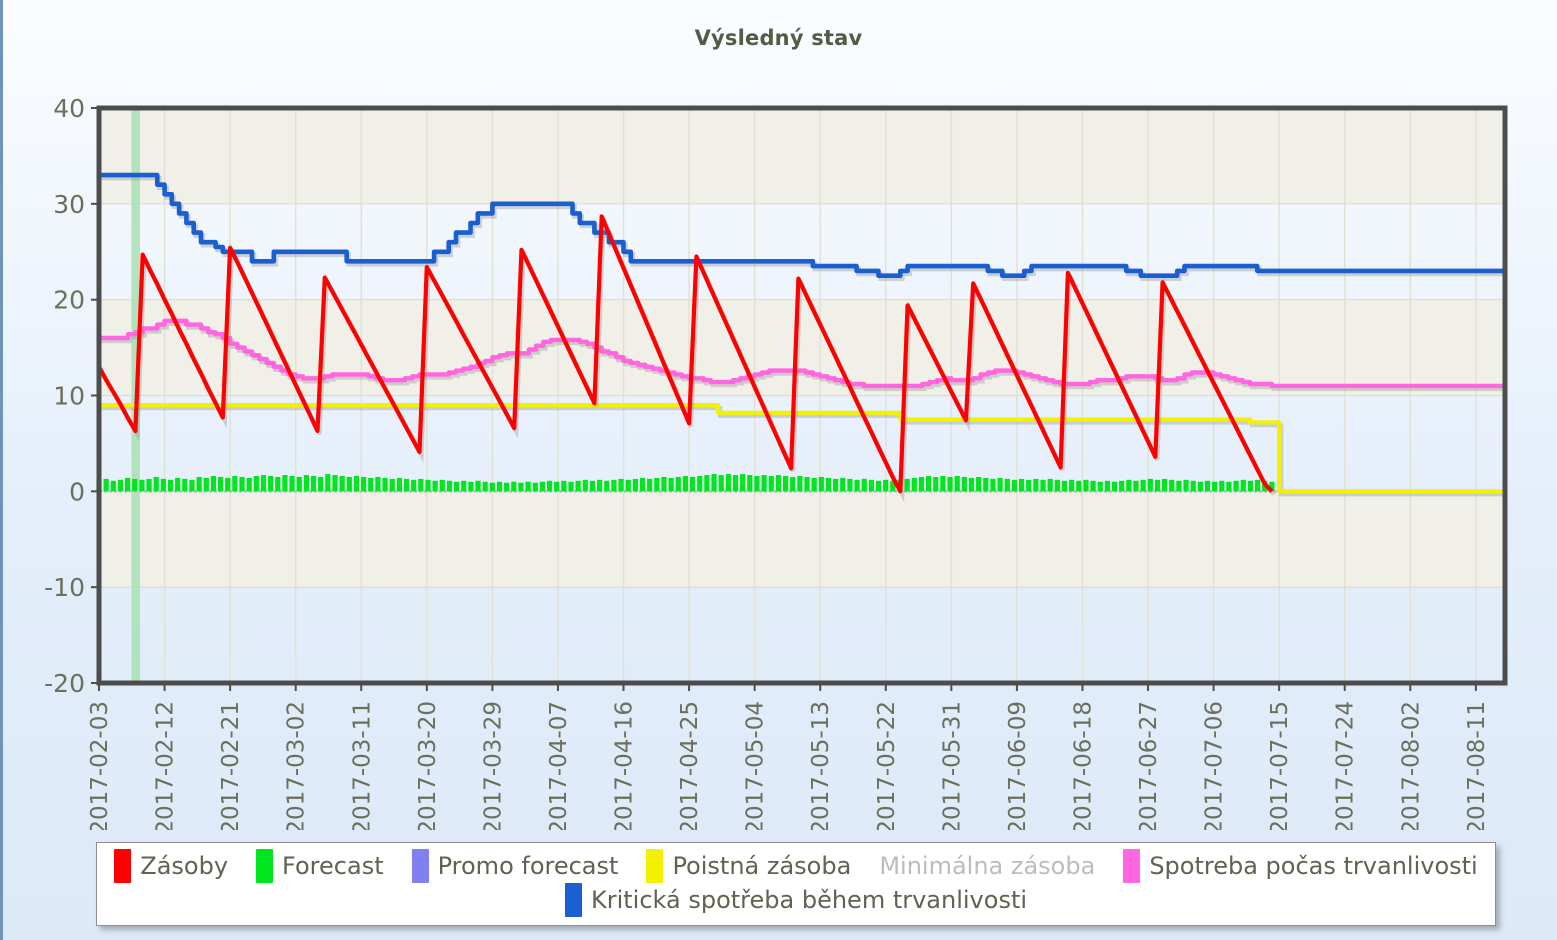 Image resolution: width=1557 pixels, height=940 pixels. I want to click on legend-row-2: Kritická spotřeba během trvanlivosti, so click(796, 900).